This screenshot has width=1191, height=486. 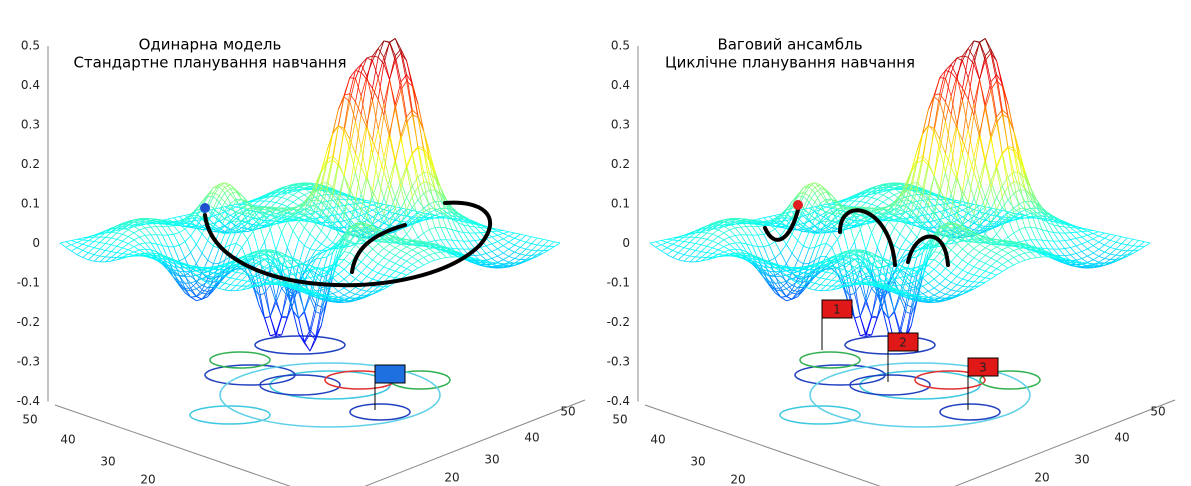 What do you see at coordinates (619, 420) in the screenshot?
I see `left-tick-label: 50` at bounding box center [619, 420].